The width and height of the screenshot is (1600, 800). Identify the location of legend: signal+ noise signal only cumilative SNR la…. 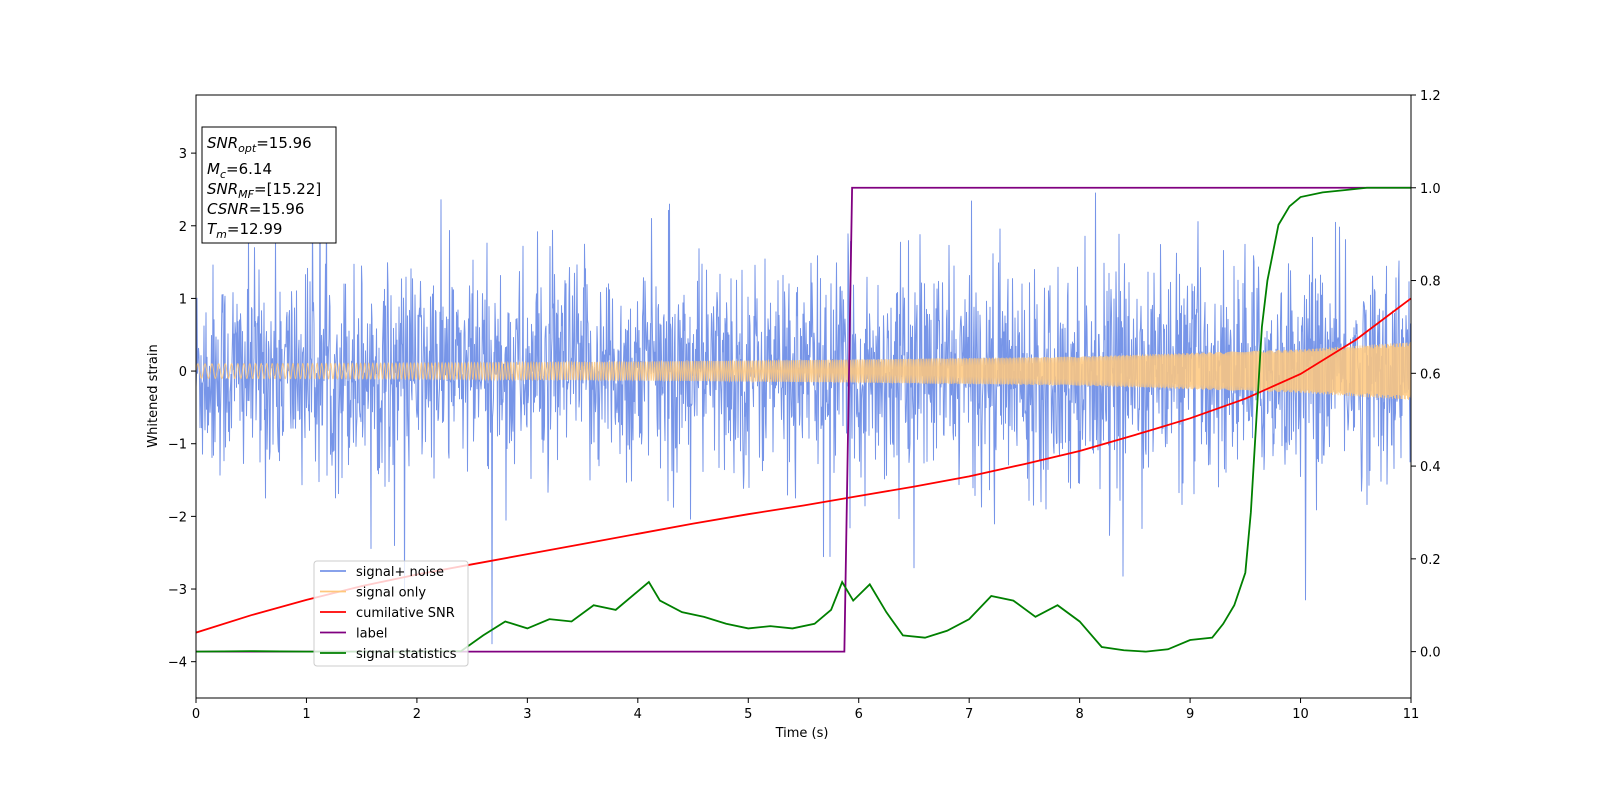
(391, 613).